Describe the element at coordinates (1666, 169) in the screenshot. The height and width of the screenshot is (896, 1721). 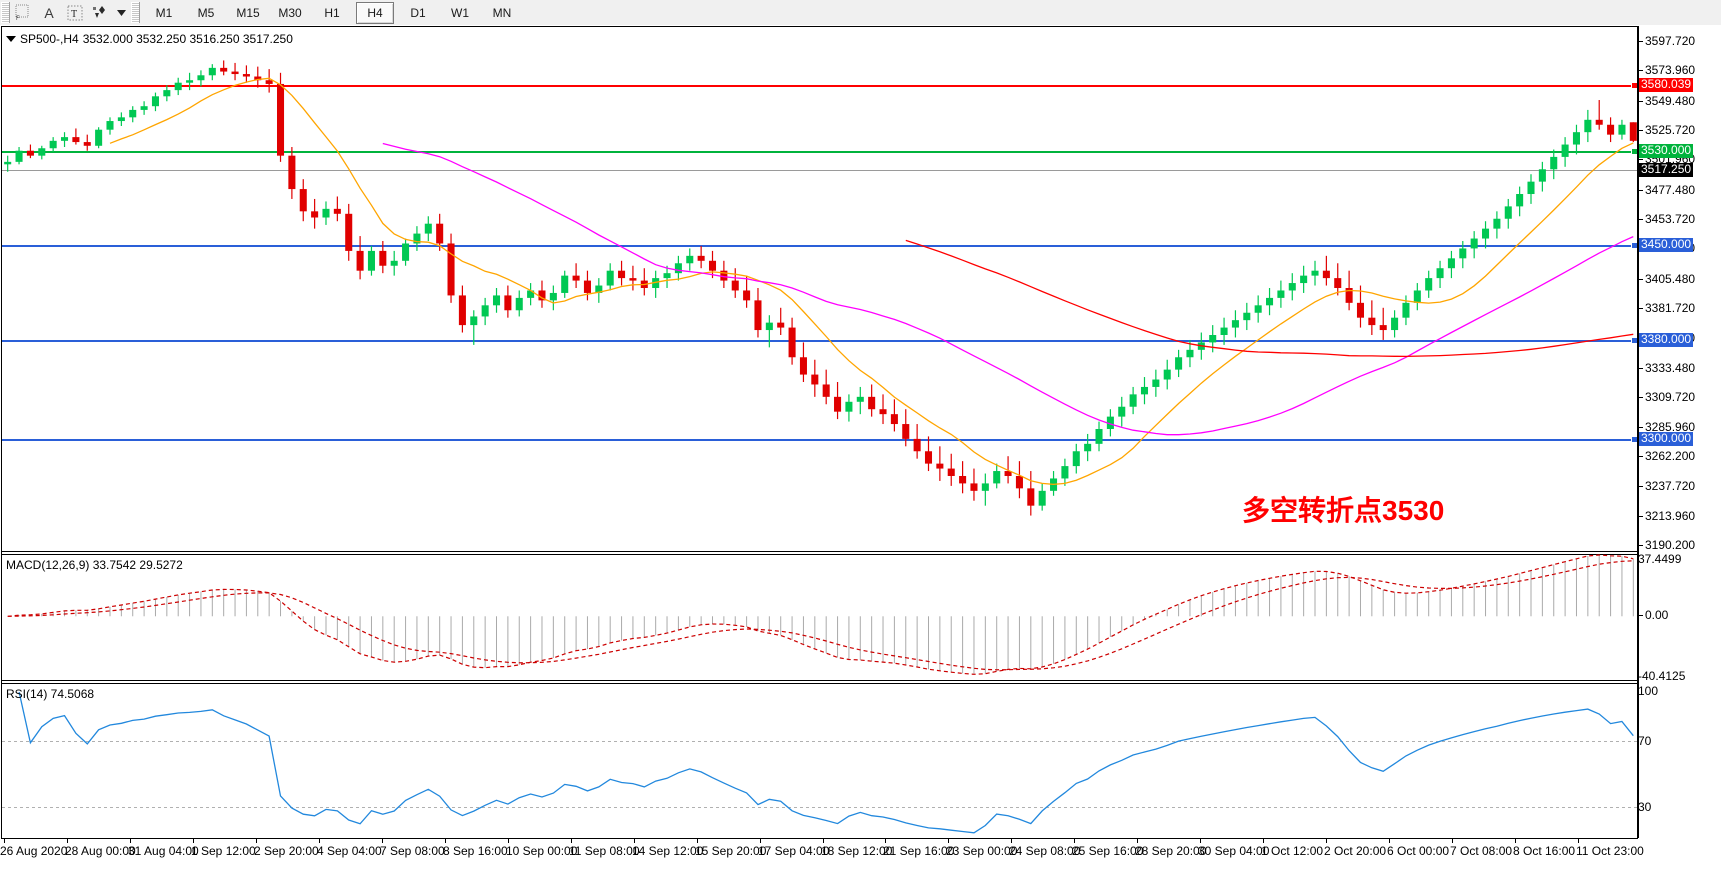
I see `price-marker-3517-250: 3517.250` at that location.